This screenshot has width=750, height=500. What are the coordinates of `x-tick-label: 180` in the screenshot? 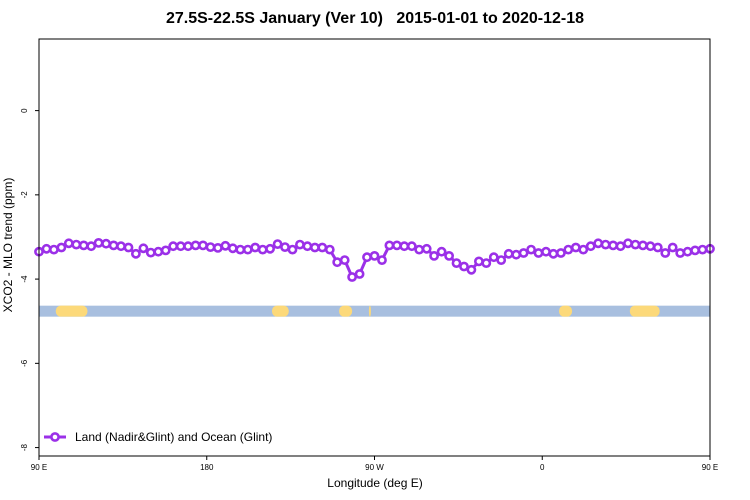 It's located at (207, 467).